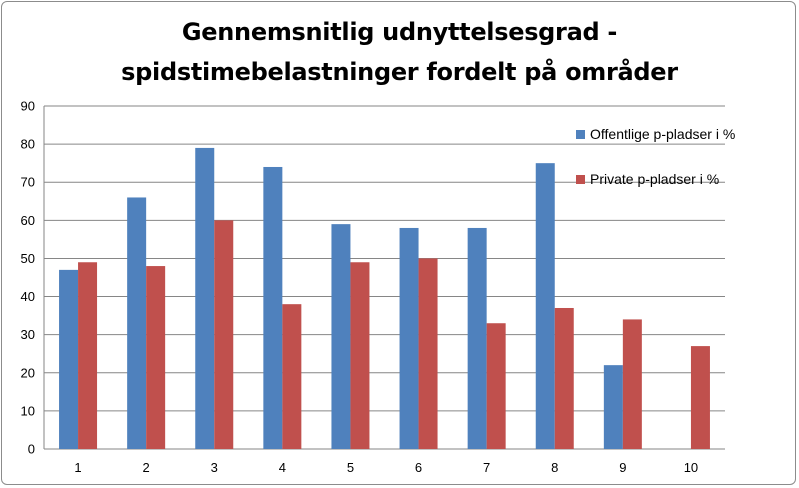 This screenshot has height=488, width=799. What do you see at coordinates (486, 467) in the screenshot?
I see `x-tick-label: 7` at bounding box center [486, 467].